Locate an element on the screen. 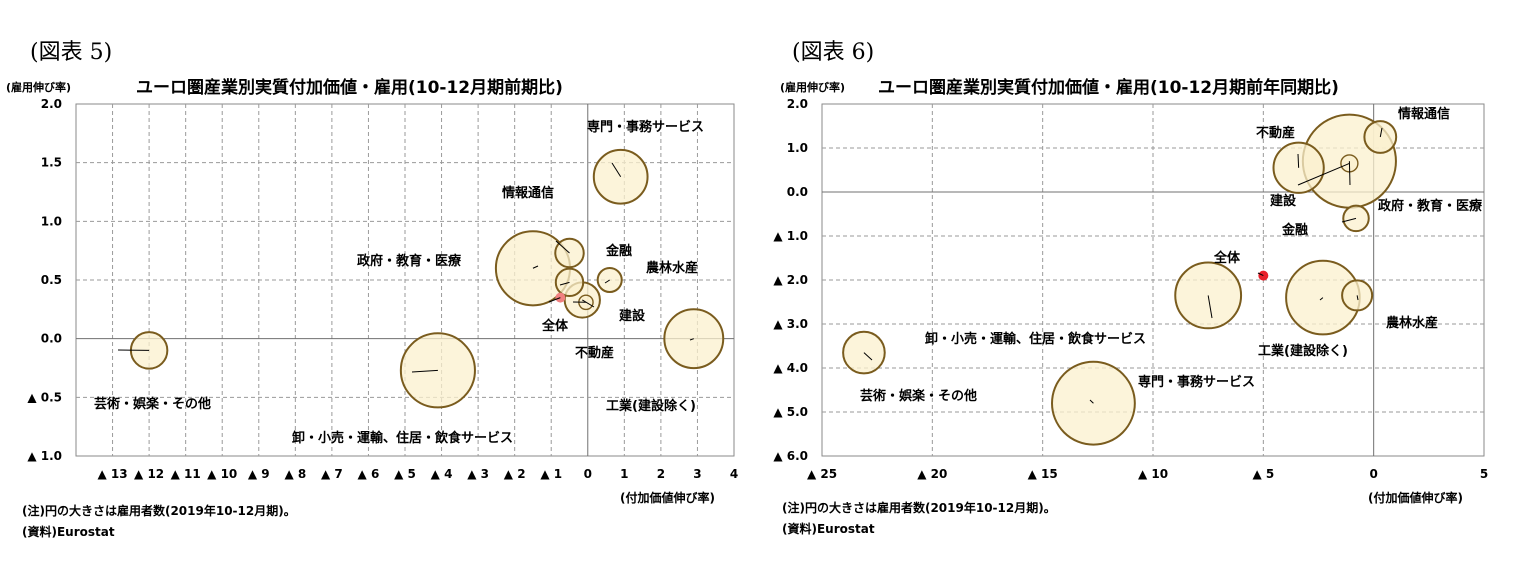  y-tick-label: ▲ 0.5 is located at coordinates (44, 397).